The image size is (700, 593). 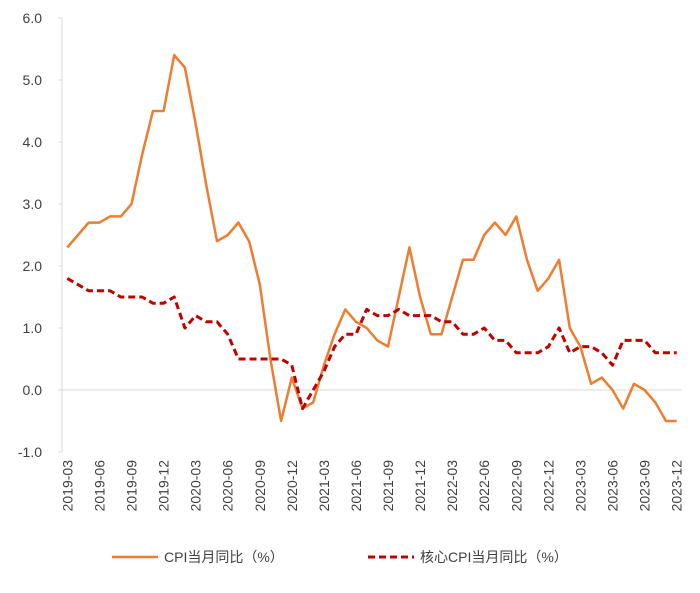 What do you see at coordinates (516, 486) in the screenshot?
I see `x-tick-label: 2022-09` at bounding box center [516, 486].